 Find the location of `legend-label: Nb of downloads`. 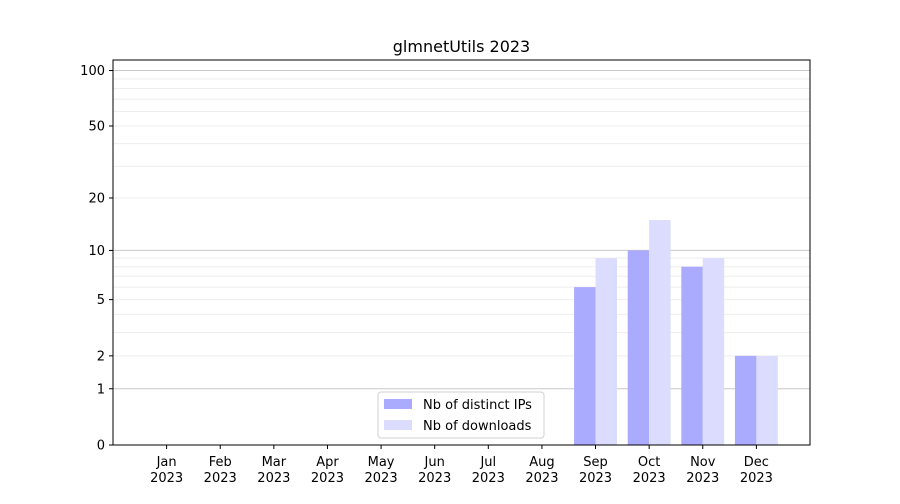

legend-label: Nb of downloads is located at coordinates (477, 426).